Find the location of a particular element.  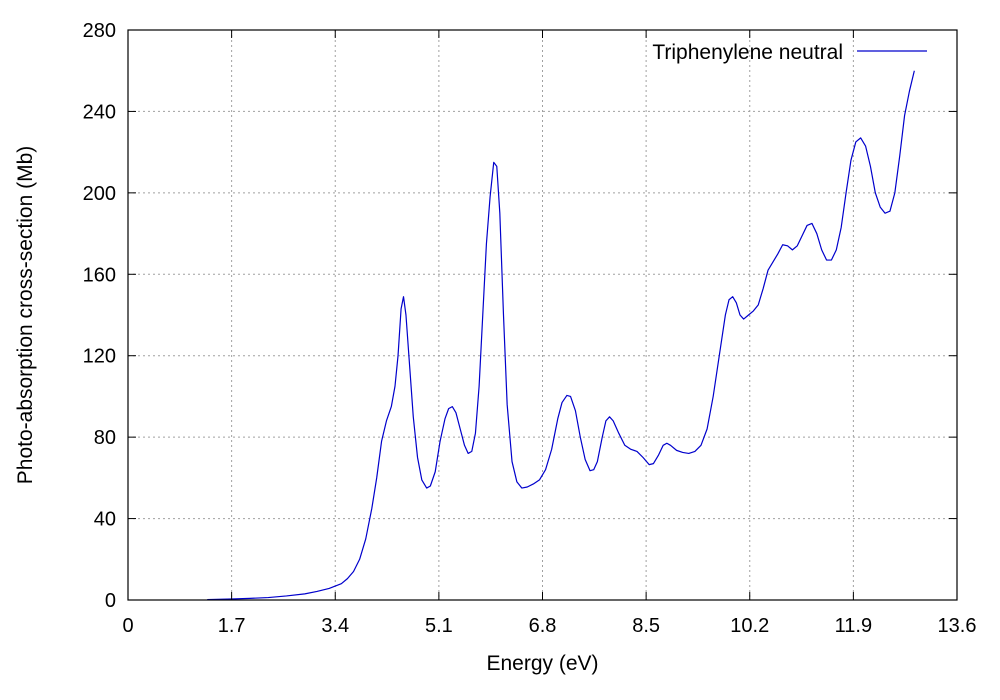

y-tick-label: 120 is located at coordinates (99, 357).